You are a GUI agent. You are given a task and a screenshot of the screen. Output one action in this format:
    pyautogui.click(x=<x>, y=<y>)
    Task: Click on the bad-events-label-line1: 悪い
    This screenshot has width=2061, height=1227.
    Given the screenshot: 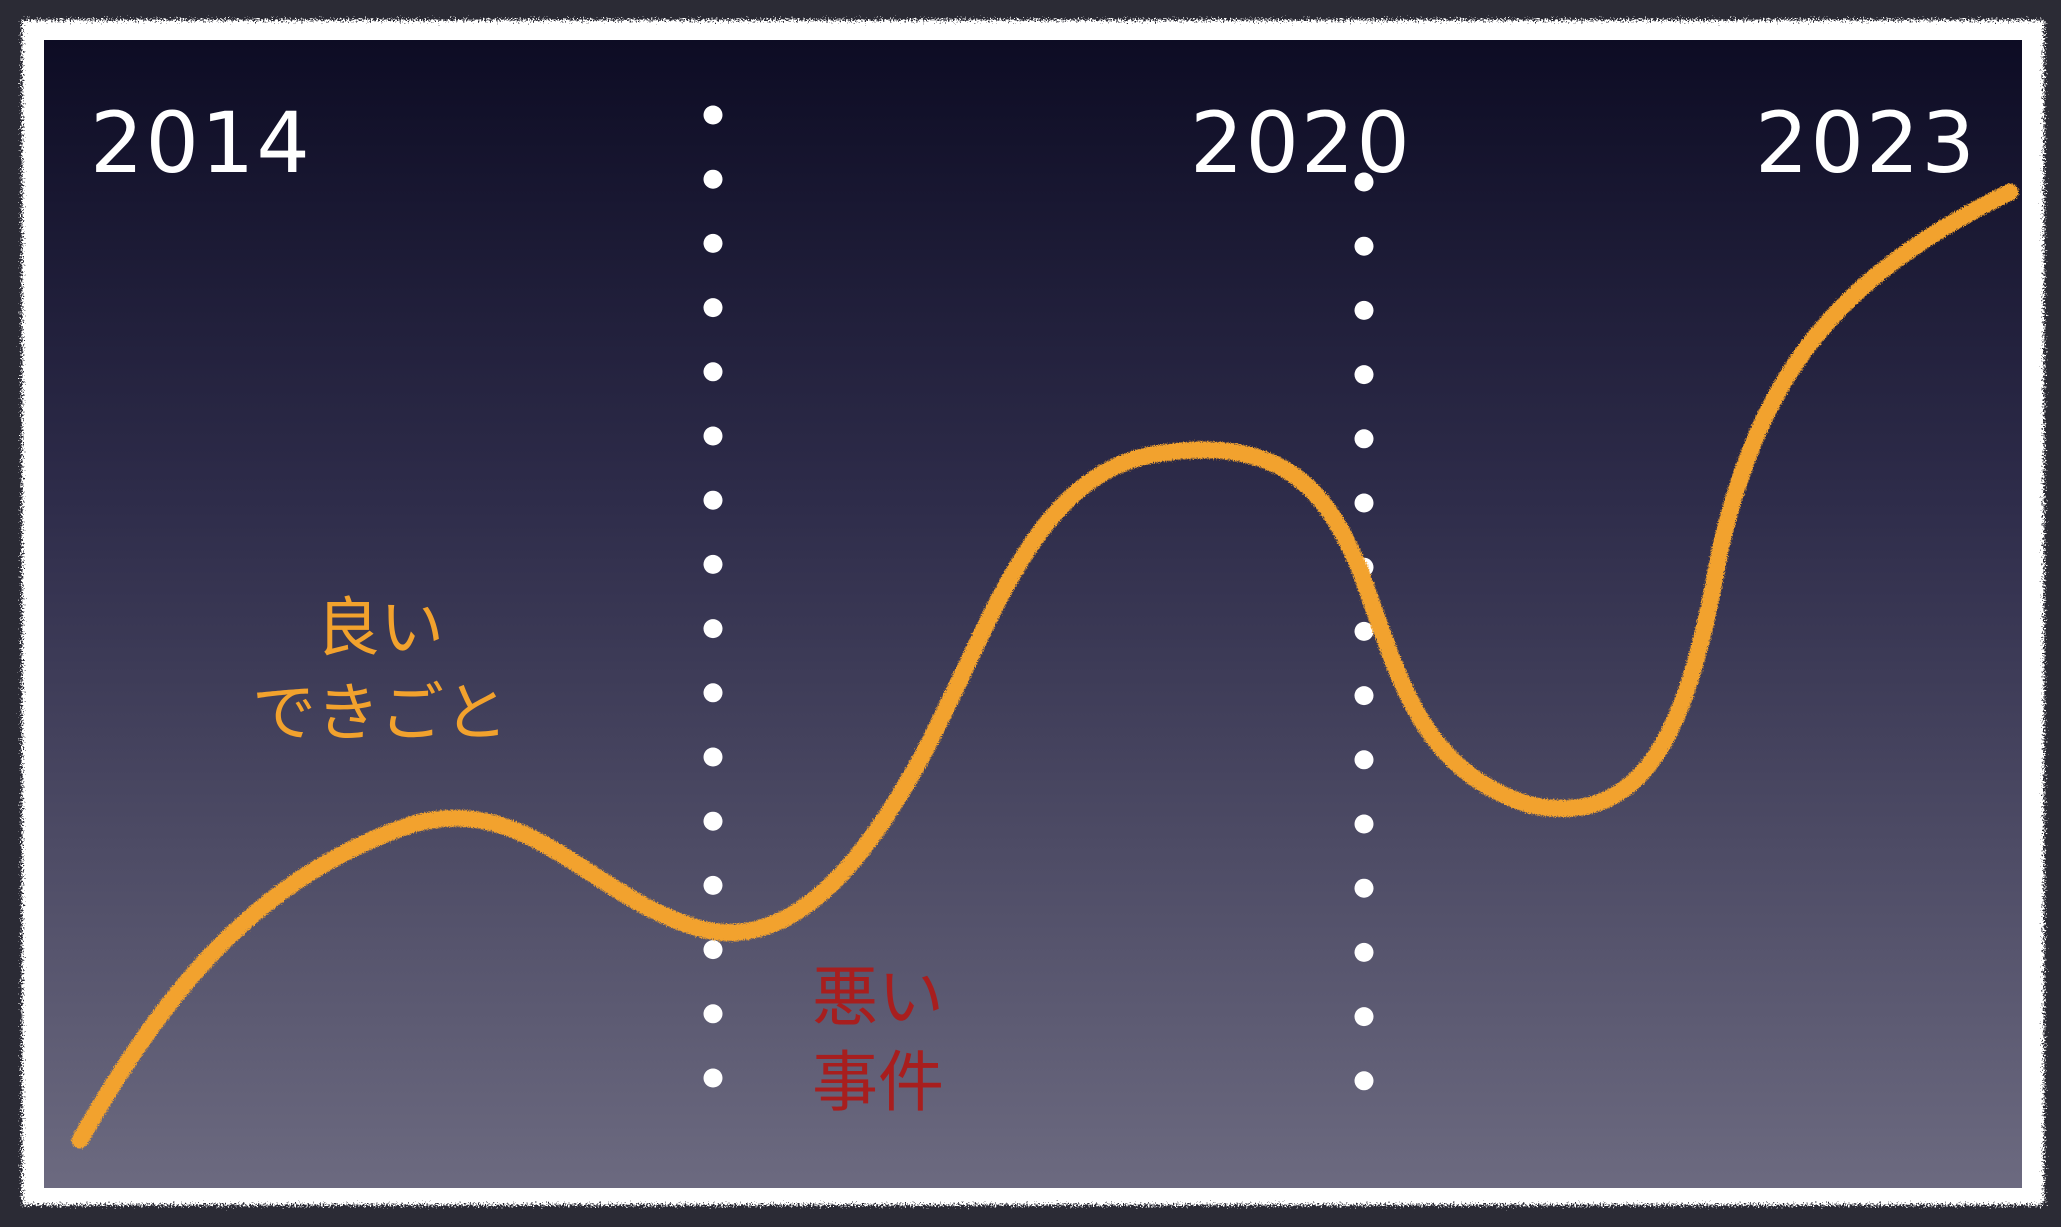 What is the action you would take?
    pyautogui.click(x=878, y=997)
    